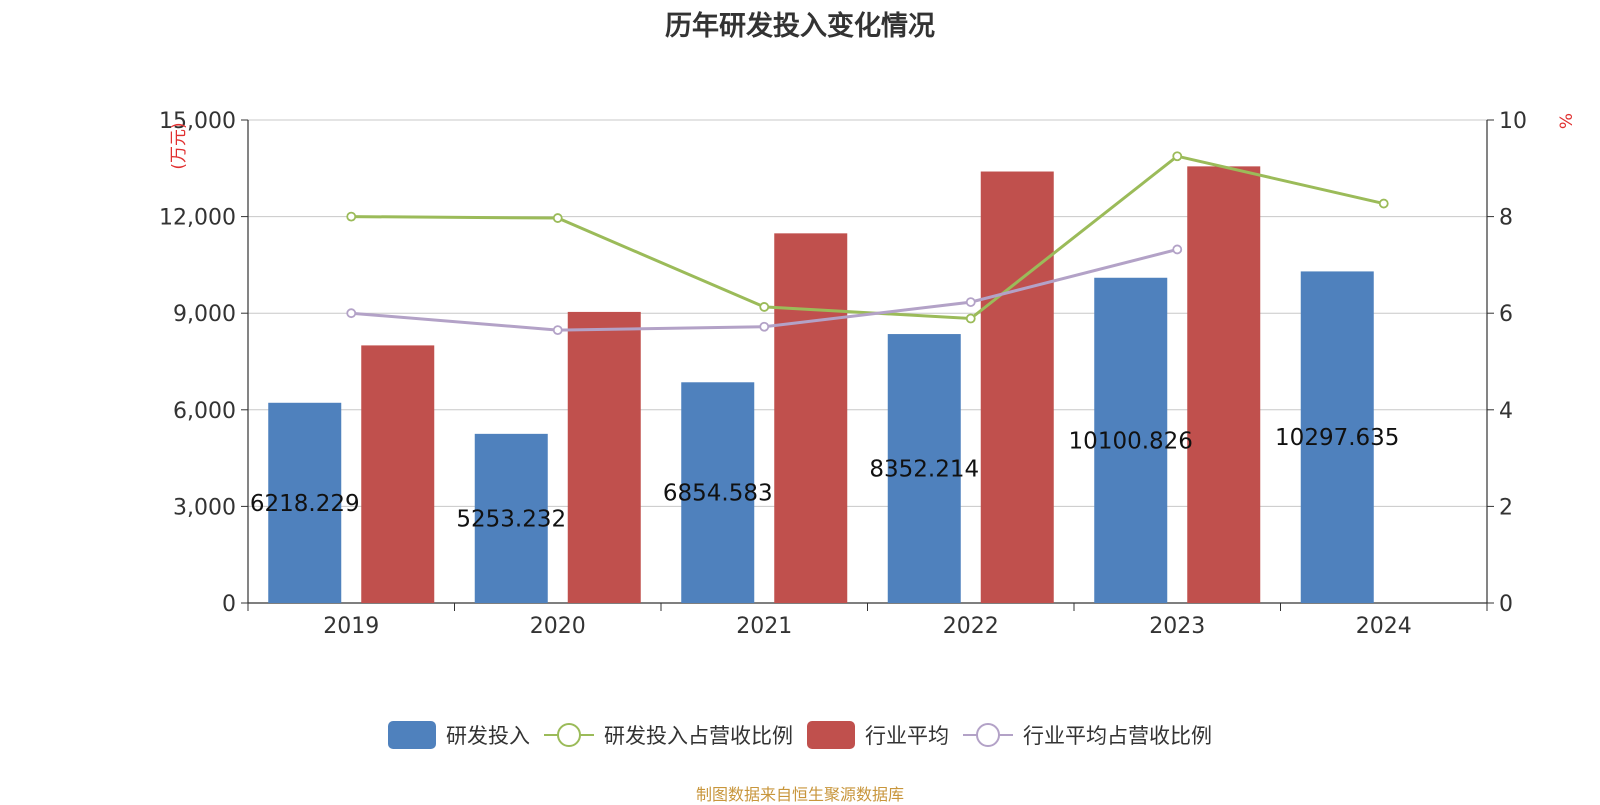 The height and width of the screenshot is (805, 1600). I want to click on legend-label-industry-ratio: 行业平均占营收比例, so click(1117, 736).